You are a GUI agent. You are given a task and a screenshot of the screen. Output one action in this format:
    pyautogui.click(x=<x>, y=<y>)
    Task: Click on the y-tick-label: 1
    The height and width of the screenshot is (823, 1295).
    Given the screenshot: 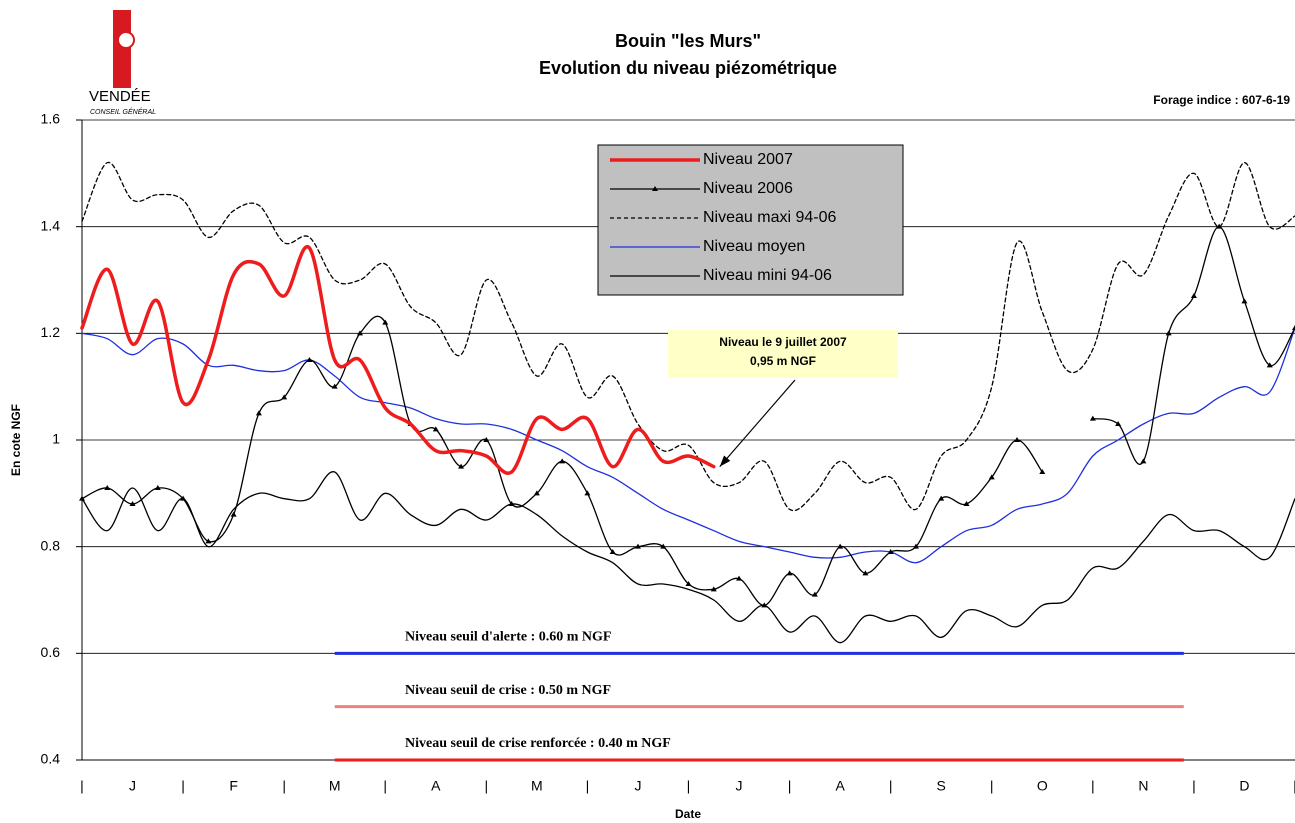 What is the action you would take?
    pyautogui.click(x=56, y=439)
    